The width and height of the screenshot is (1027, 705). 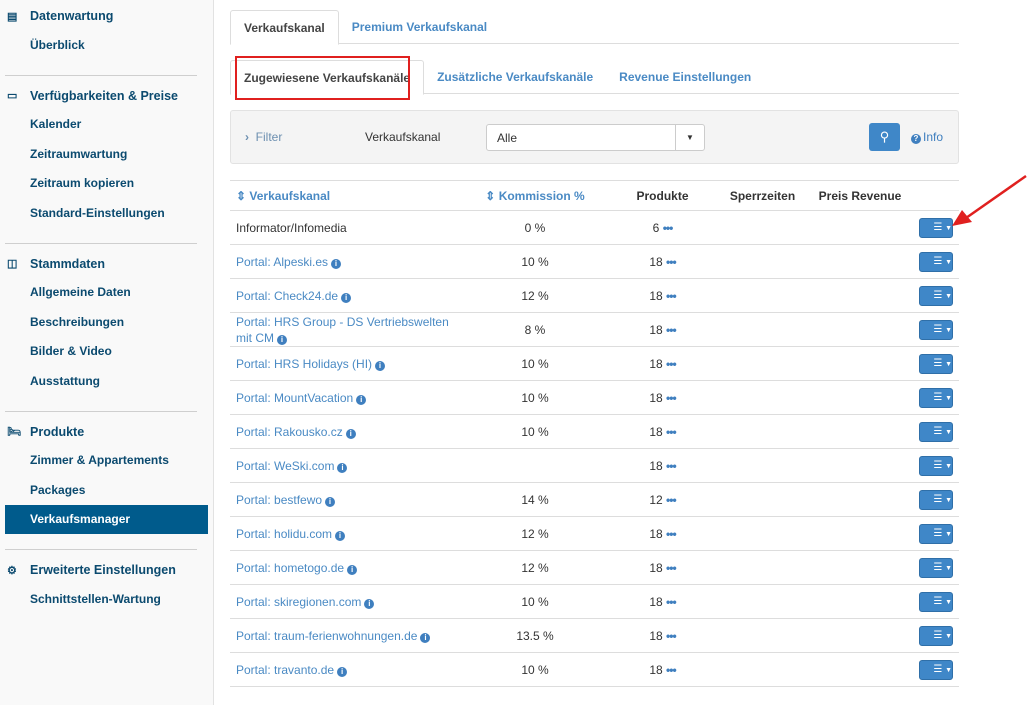 What do you see at coordinates (304, 363) in the screenshot?
I see `channel-name: Portal: HRS Holidays (HI)` at bounding box center [304, 363].